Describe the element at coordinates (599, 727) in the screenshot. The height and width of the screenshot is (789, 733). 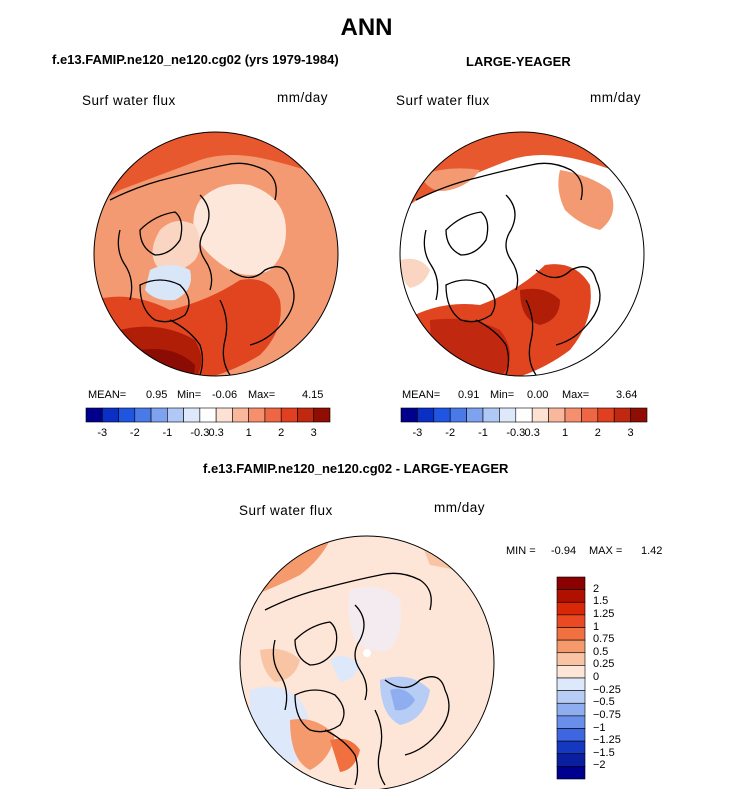
I see `panel3-colorbar-level-label: −1` at that location.